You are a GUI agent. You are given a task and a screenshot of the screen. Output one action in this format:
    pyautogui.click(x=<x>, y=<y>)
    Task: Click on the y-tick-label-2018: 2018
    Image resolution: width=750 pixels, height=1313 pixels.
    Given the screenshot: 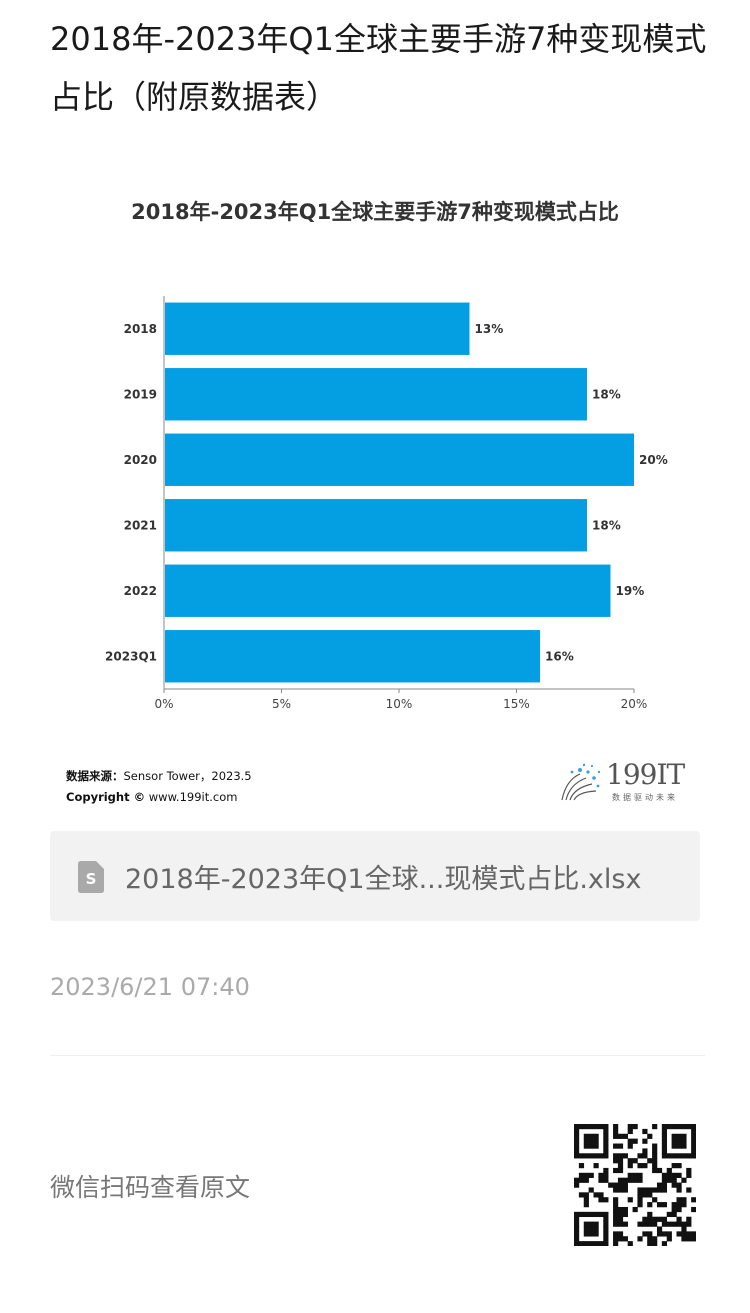 What is the action you would take?
    pyautogui.click(x=140, y=329)
    